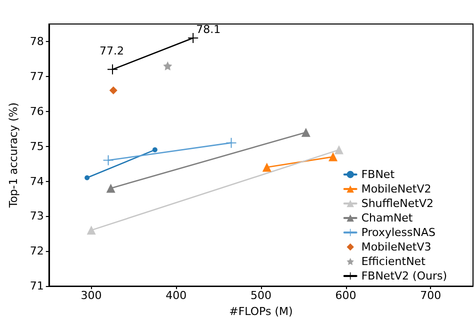 Image resolution: width=474 pixels, height=322 pixels. What do you see at coordinates (37, 146) in the screenshot?
I see `y-tick-label: 75` at bounding box center [37, 146].